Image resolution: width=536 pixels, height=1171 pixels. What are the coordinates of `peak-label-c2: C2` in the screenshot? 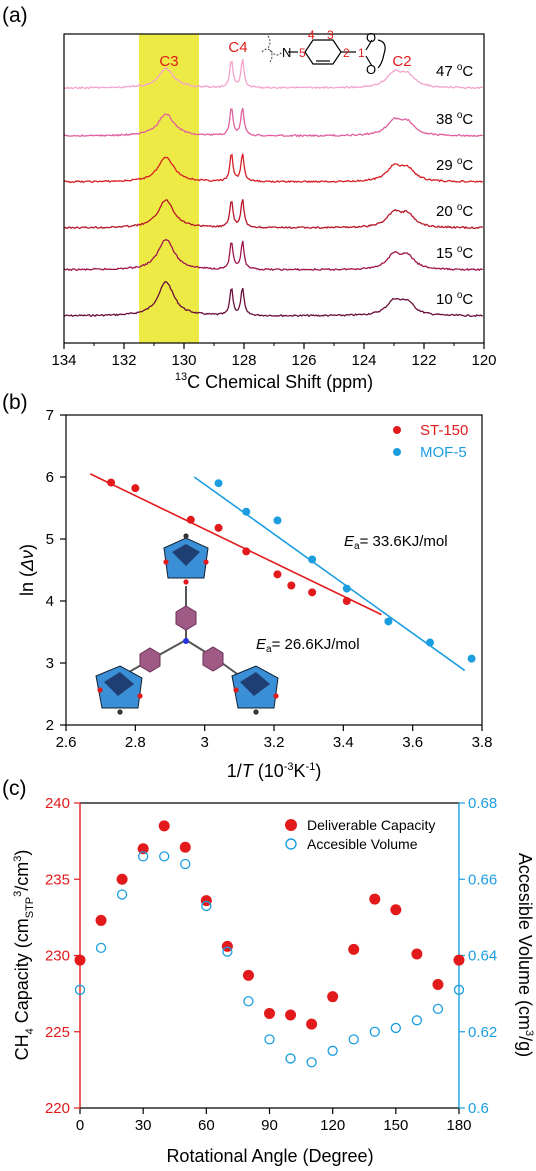 It's located at (401, 61).